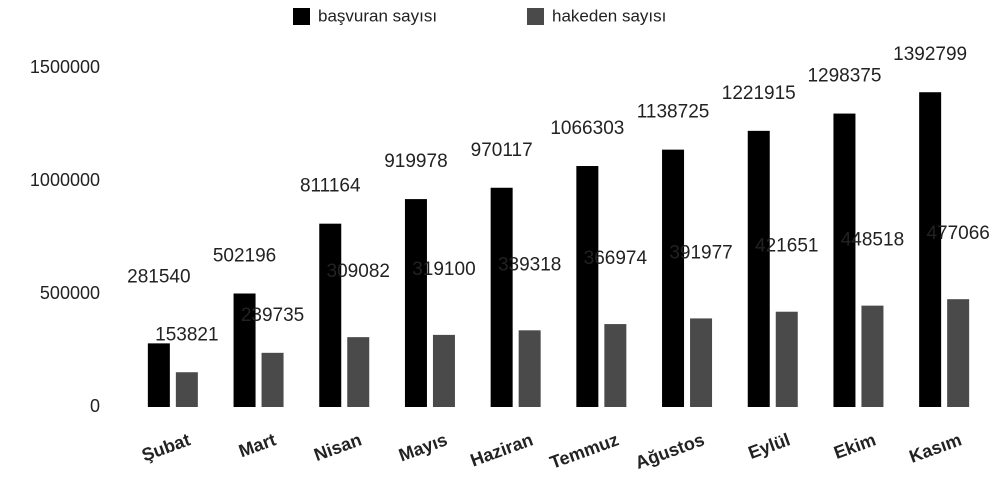 The image size is (1003, 488). What do you see at coordinates (957, 233) in the screenshot?
I see `value-label: 477066` at bounding box center [957, 233].